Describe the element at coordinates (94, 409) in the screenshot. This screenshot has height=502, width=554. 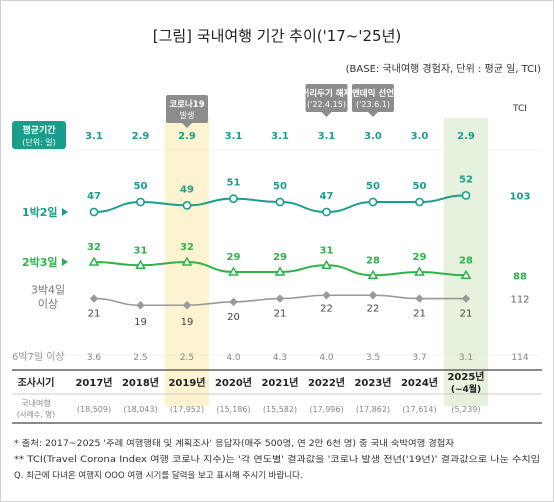
I see `sample-value: (18,509)` at that location.